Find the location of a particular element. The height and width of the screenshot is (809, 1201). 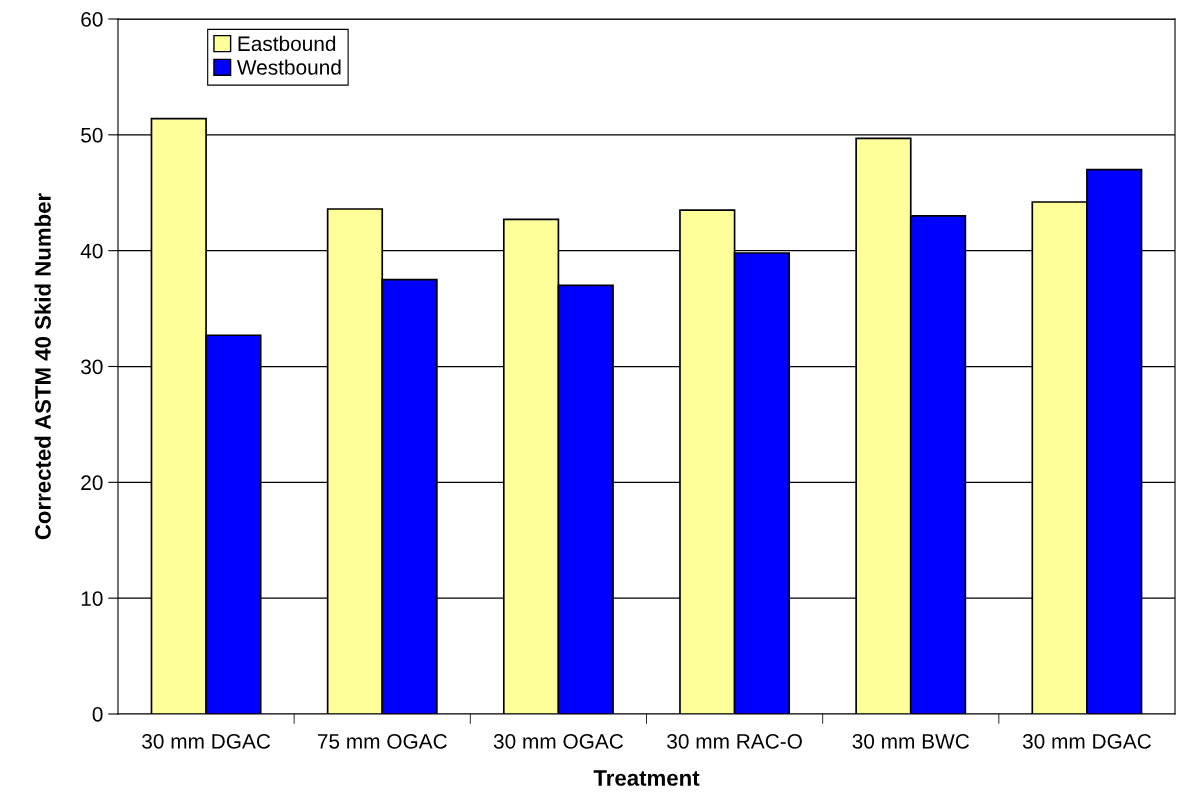

y-tick-label: 20 is located at coordinates (92, 483).